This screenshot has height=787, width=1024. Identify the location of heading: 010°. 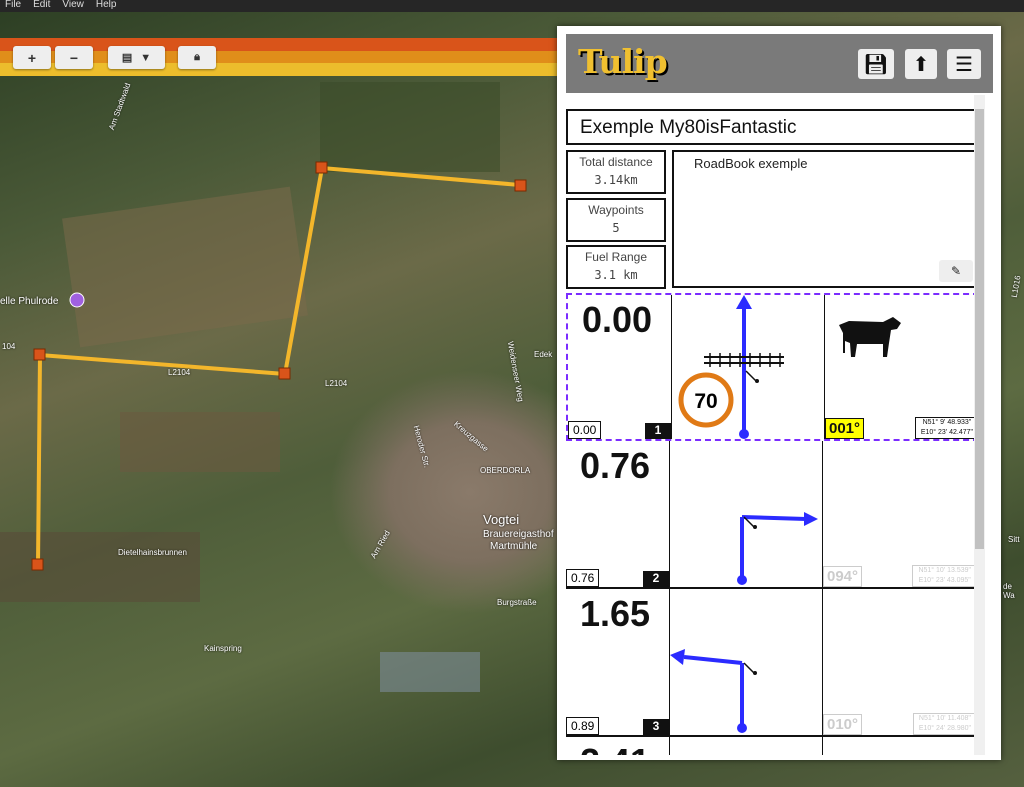
(843, 724).